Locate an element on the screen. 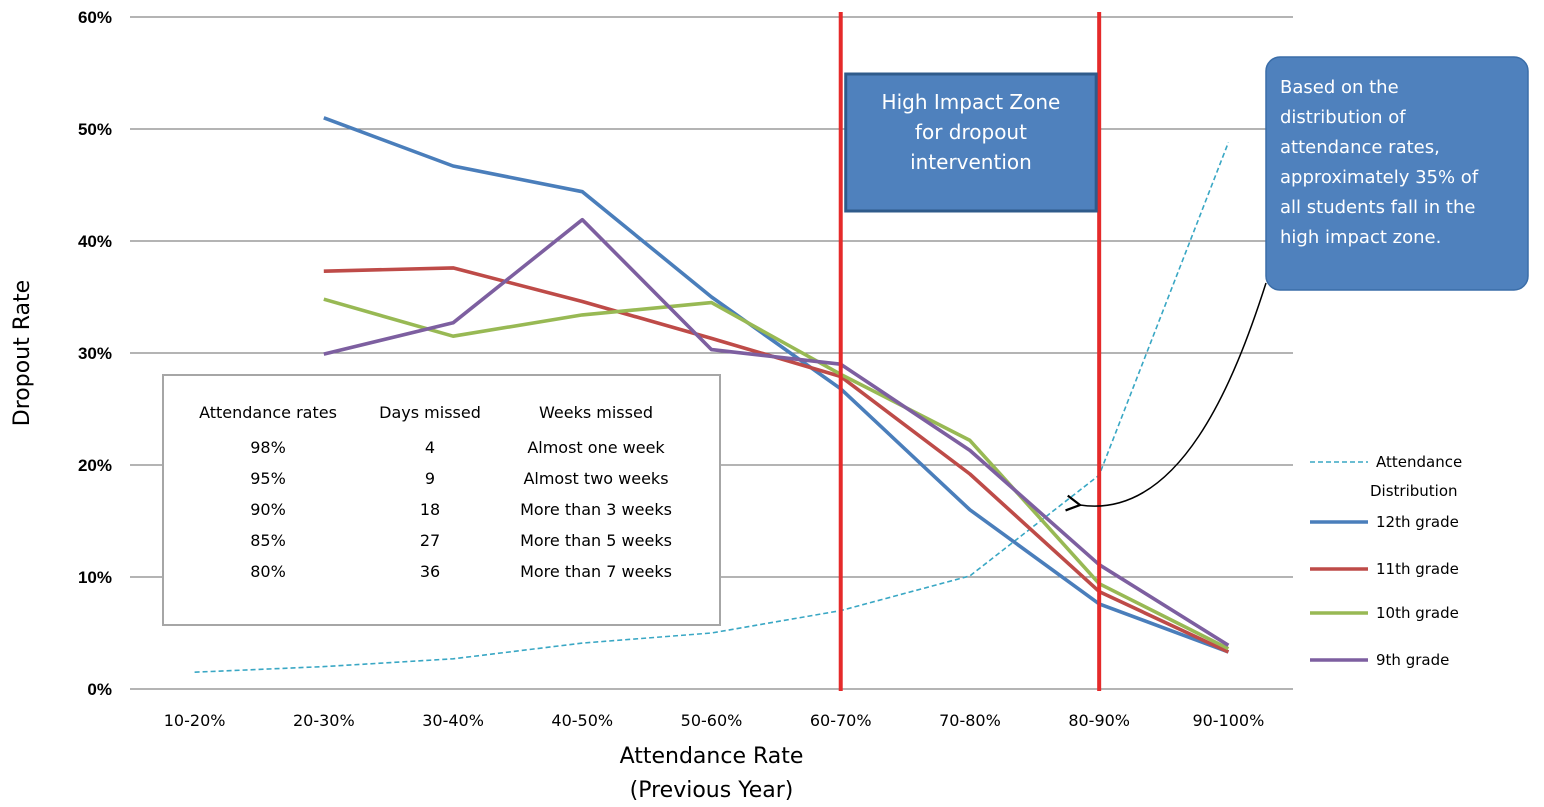 This screenshot has height=807, width=1544. y-tick-label: 20% is located at coordinates (95, 465).